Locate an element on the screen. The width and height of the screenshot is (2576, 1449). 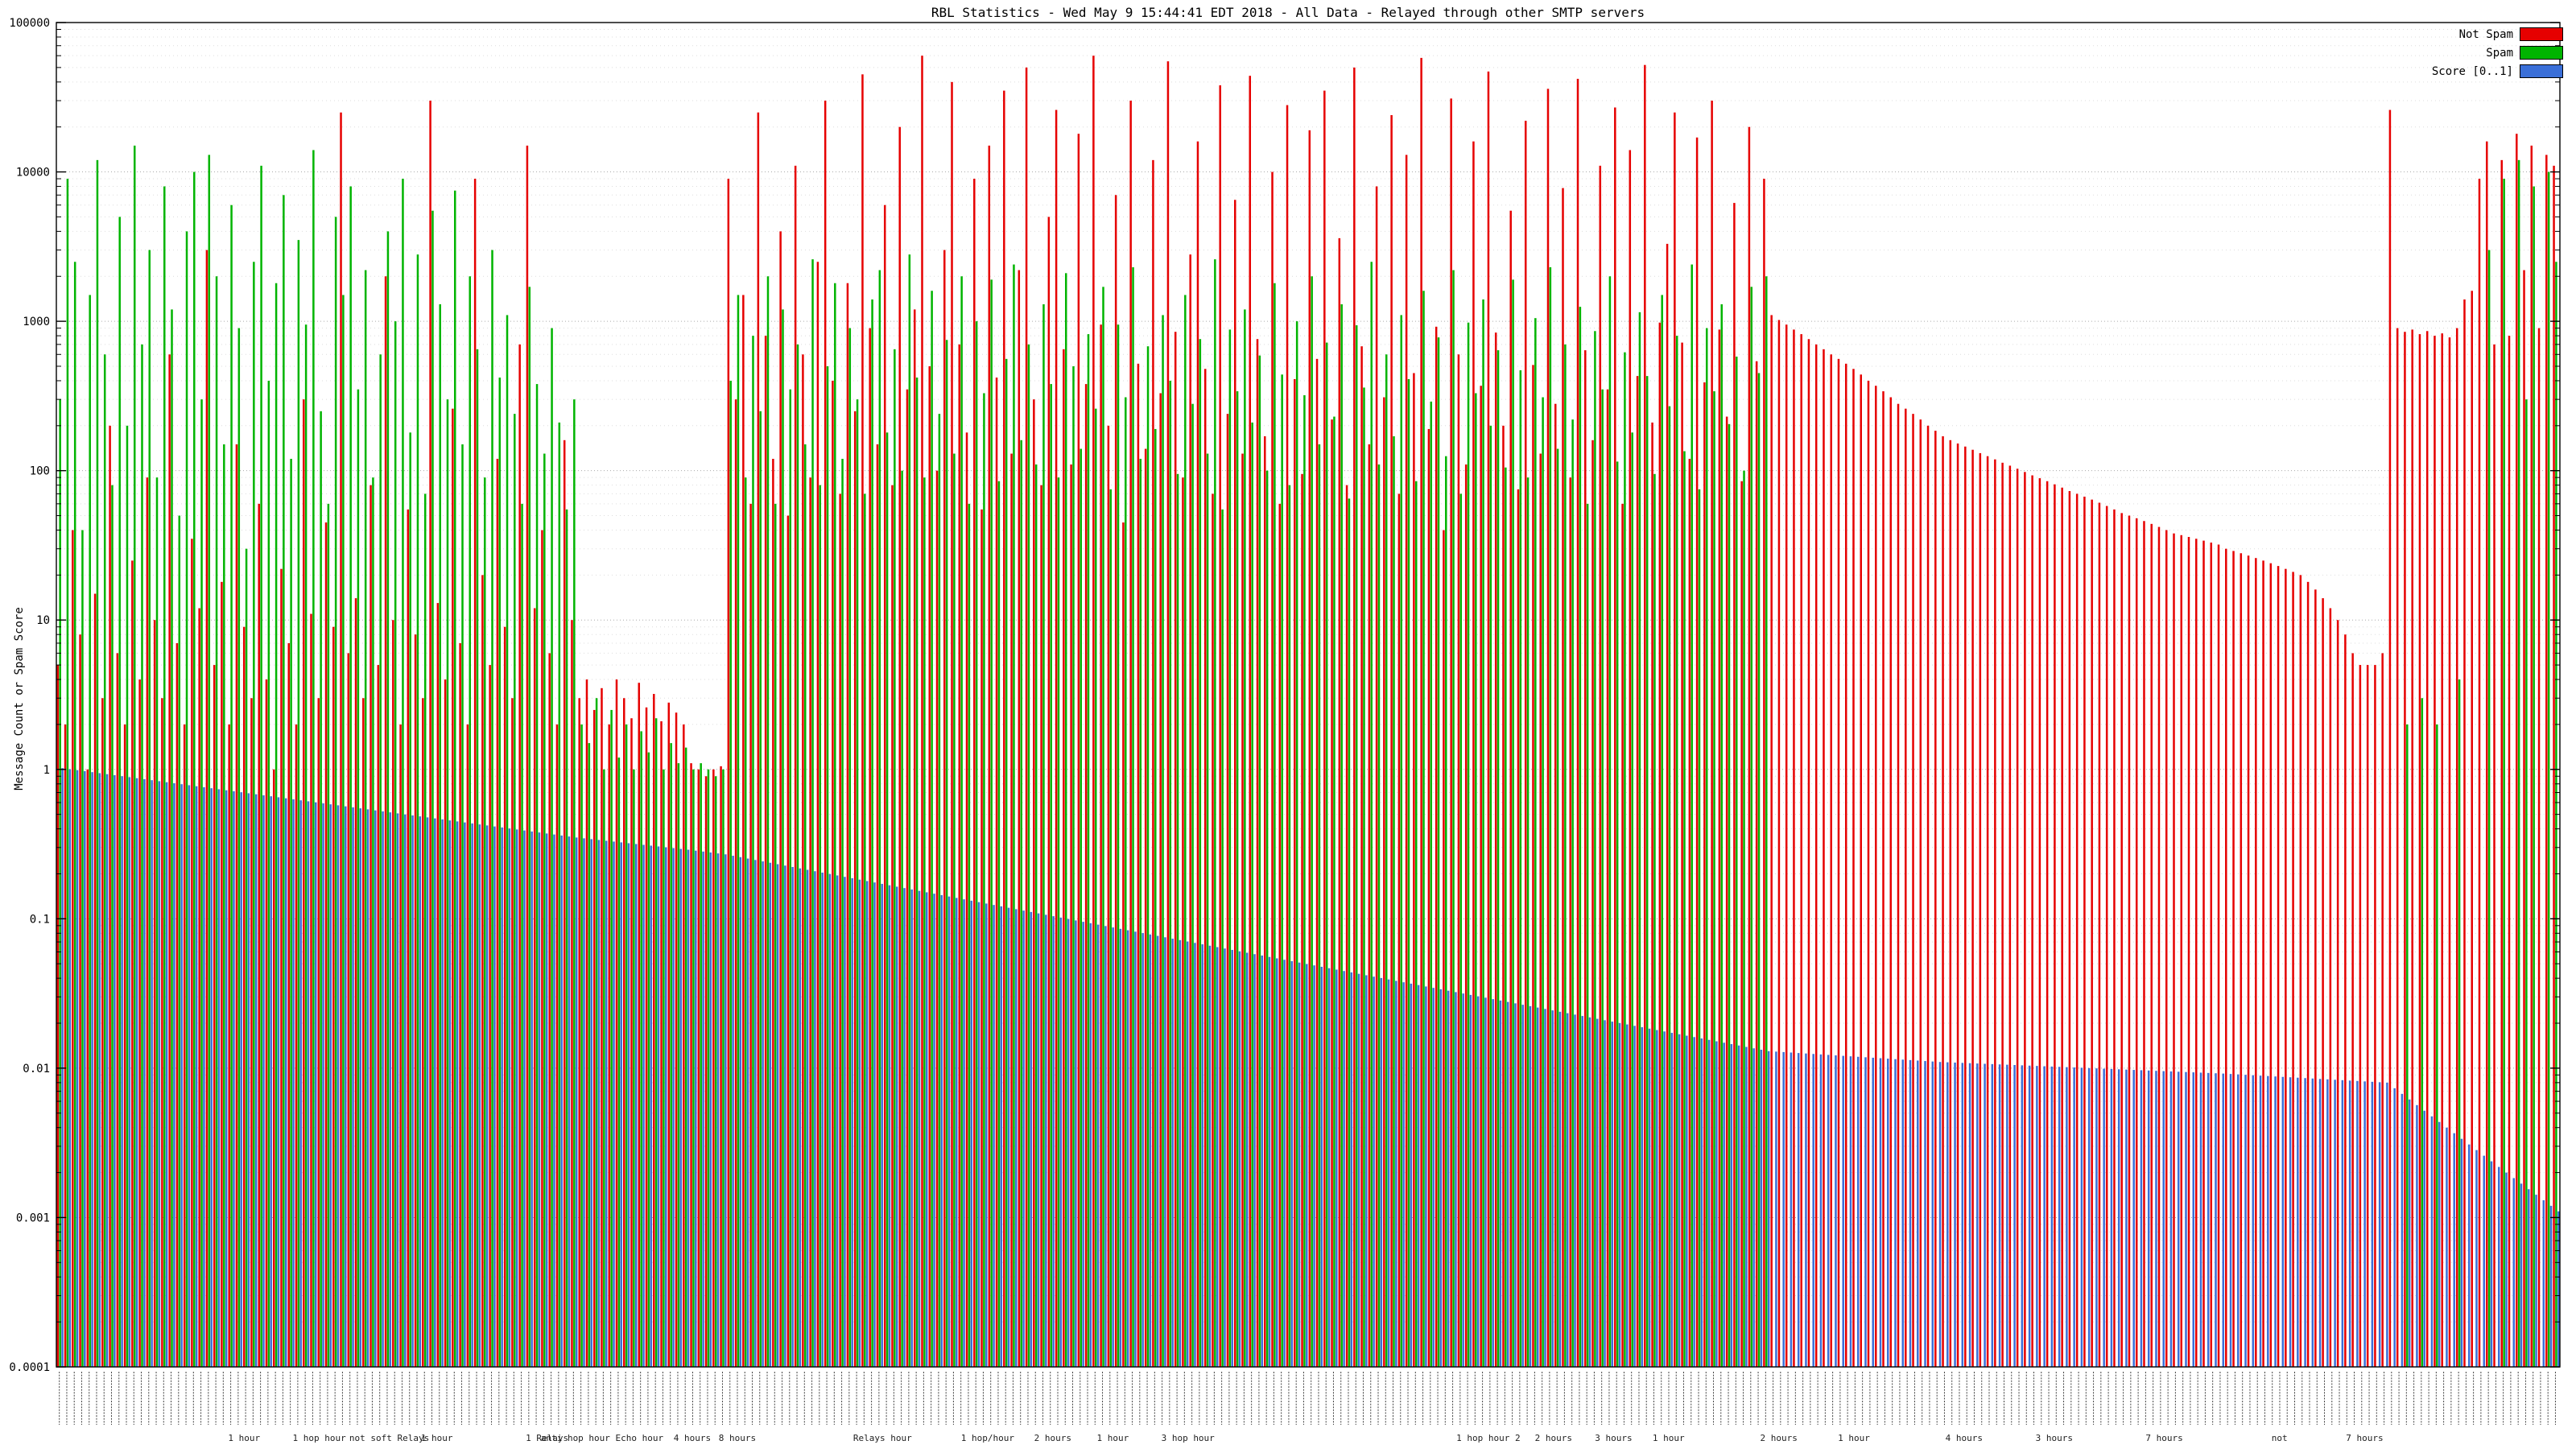
legend-entry-spam: Spam is located at coordinates (2497, 53).